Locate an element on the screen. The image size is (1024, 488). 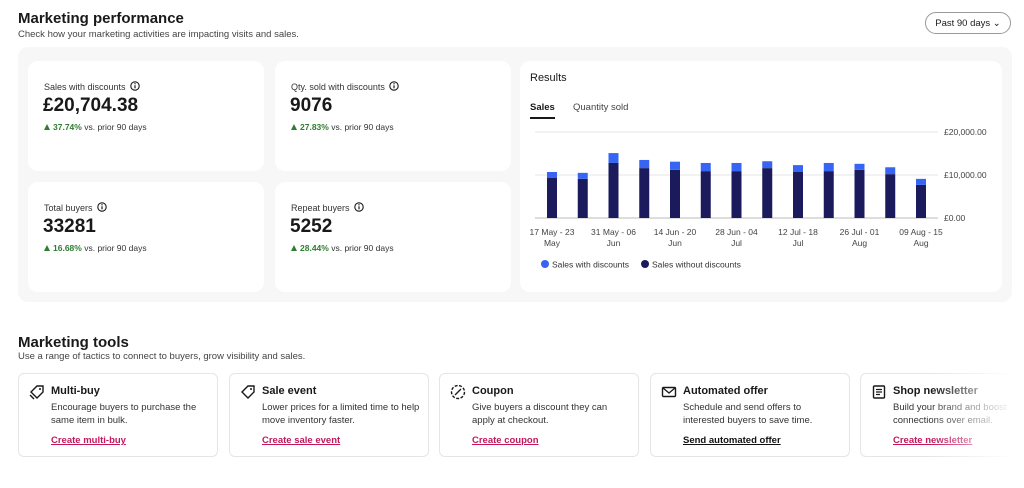
period-label: Past 90 days is located at coordinates (963, 23).